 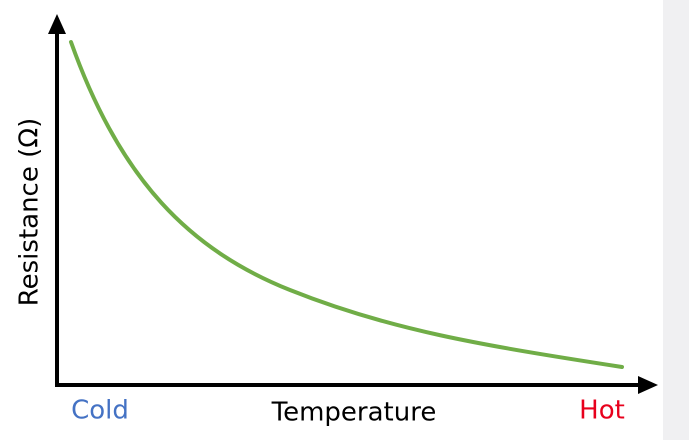 What do you see at coordinates (57, 24) in the screenshot?
I see `y-arrowhead` at bounding box center [57, 24].